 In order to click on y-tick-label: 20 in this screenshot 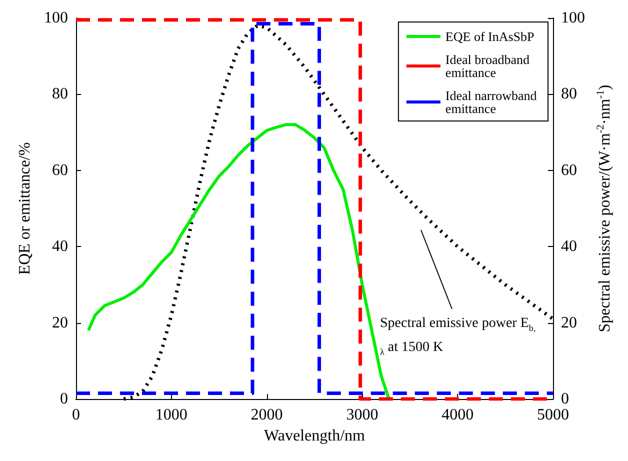, I will do `click(60, 323)`.